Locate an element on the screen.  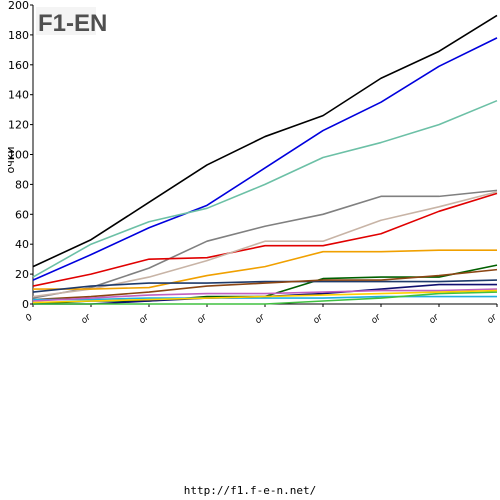
y-axis-label: очки is located at coordinates (10, 159).